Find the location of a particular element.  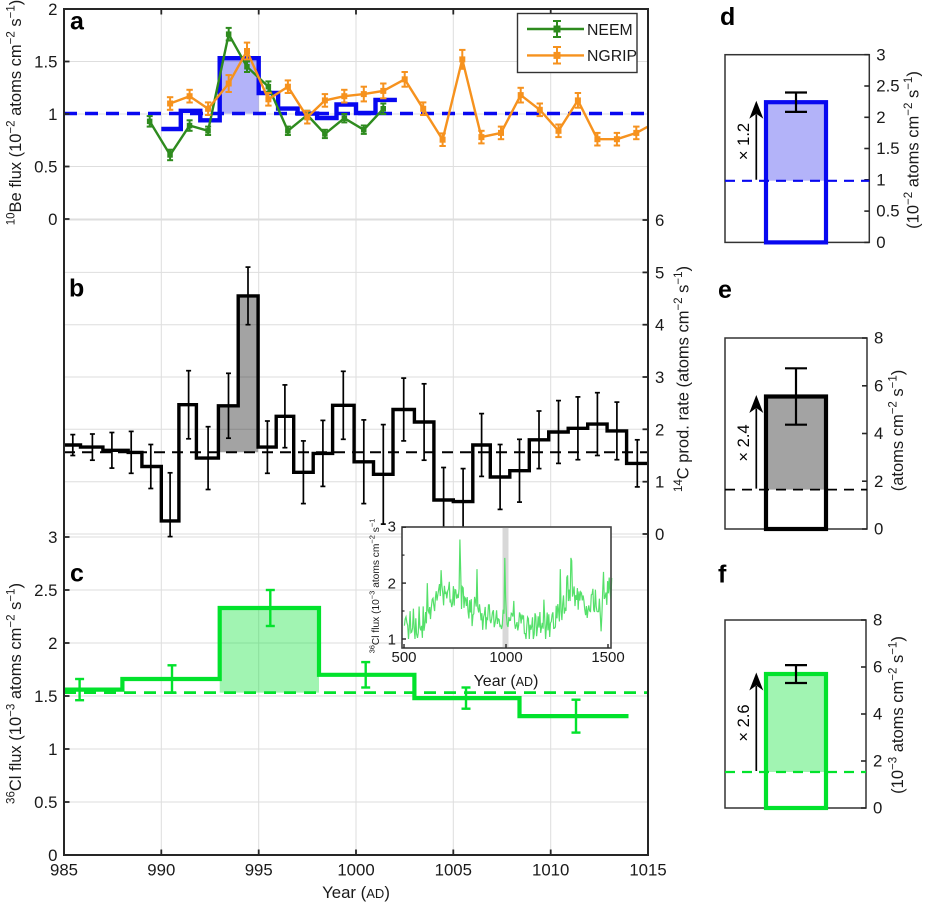

svg-text:10Be flux (10−2 atoms cm−2 s−1: 10Be flux (10−2 atoms cm−2 s−1) is located at coordinates (15, 112).